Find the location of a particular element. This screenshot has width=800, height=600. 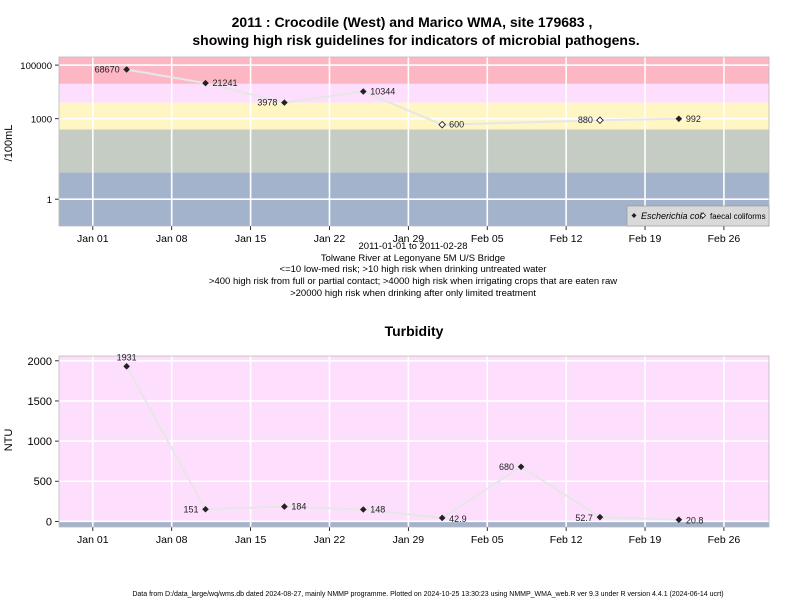

y-axis-label-microbial: /100mL is located at coordinates (9, 143).